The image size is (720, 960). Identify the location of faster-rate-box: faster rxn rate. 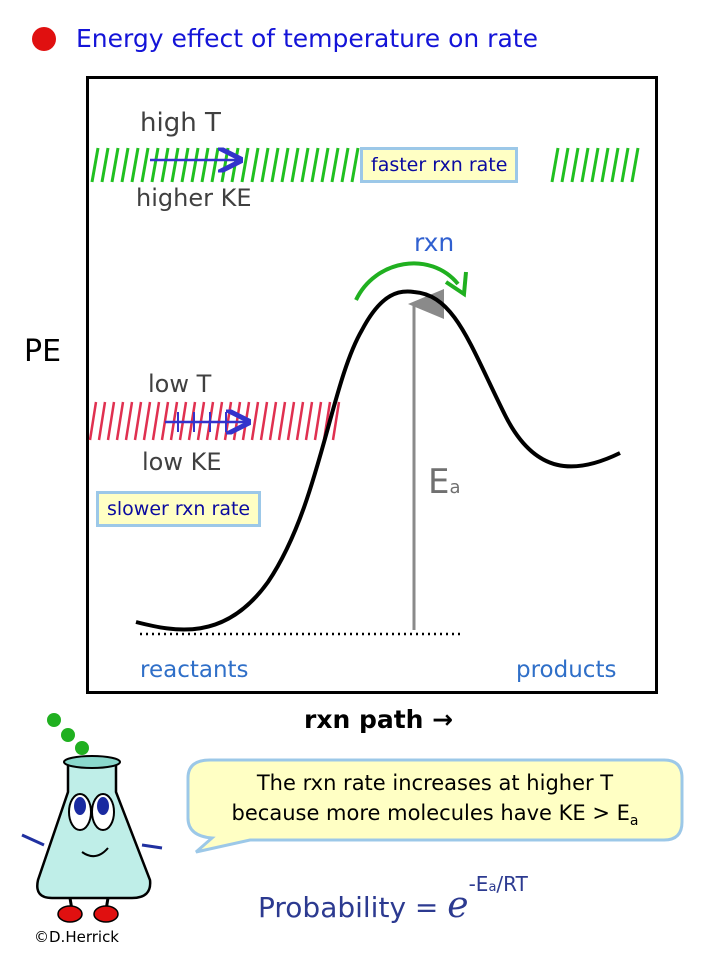
(439, 165).